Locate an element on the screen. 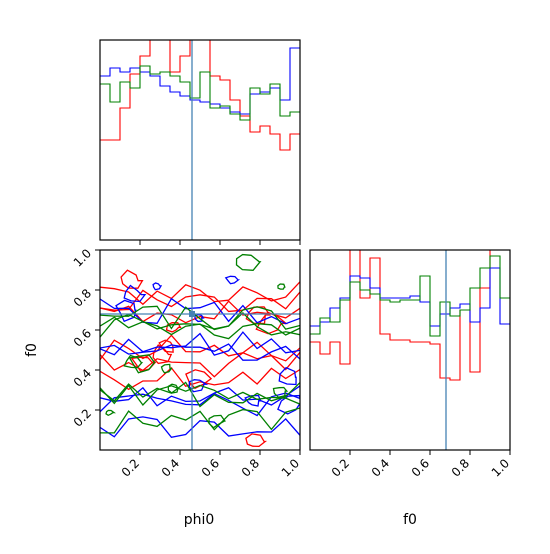 This screenshot has height=554, width=550. f0-hist-xtick-label-4: 1.0 is located at coordinates (500, 467).